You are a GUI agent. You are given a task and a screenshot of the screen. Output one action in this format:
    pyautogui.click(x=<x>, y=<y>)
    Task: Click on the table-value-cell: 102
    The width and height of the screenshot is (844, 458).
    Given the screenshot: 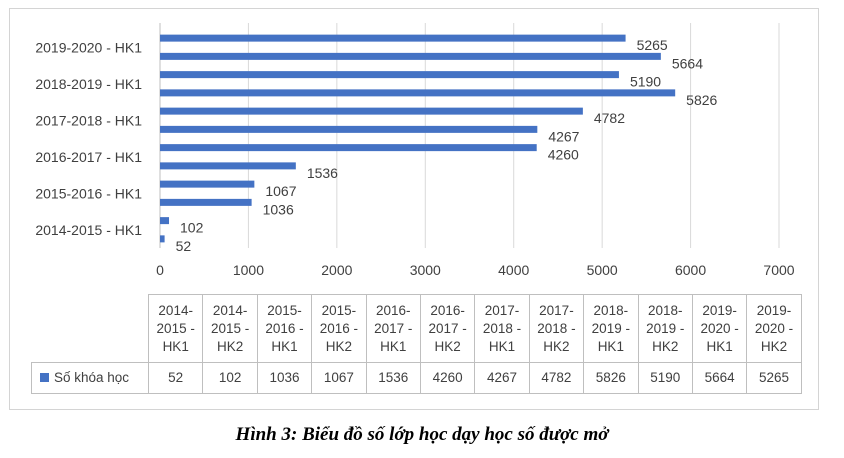 What is the action you would take?
    pyautogui.click(x=230, y=378)
    